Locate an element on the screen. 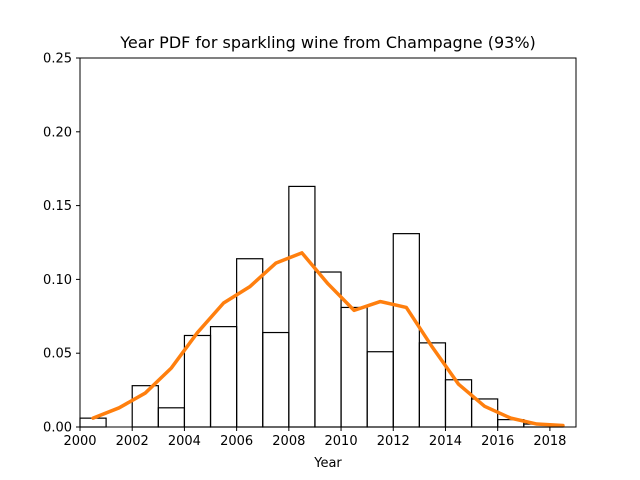 The height and width of the screenshot is (480, 640). x-tick-label: 2004 is located at coordinates (184, 441).